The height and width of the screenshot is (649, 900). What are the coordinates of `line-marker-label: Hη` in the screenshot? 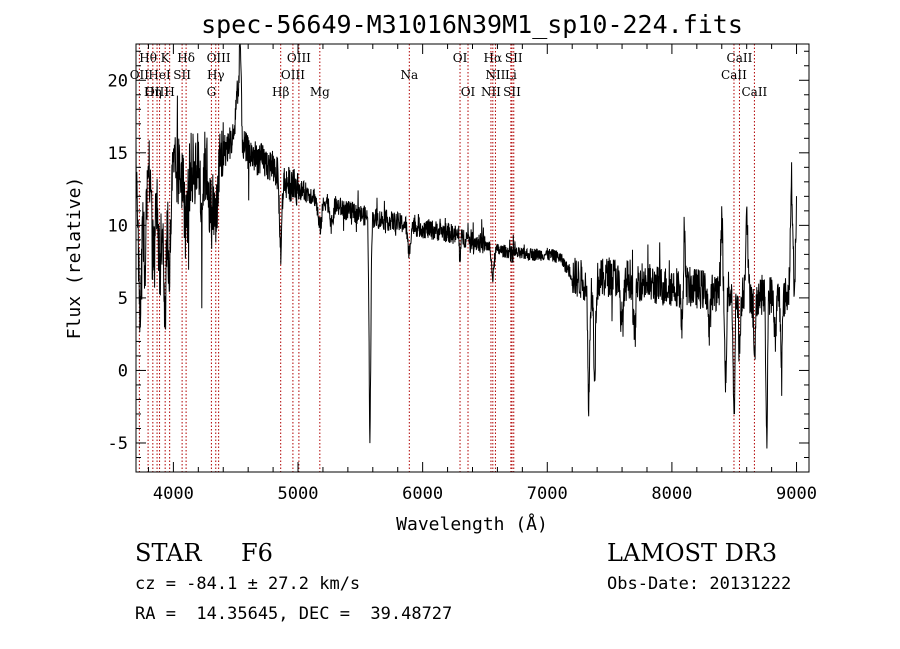 It's located at (153, 92).